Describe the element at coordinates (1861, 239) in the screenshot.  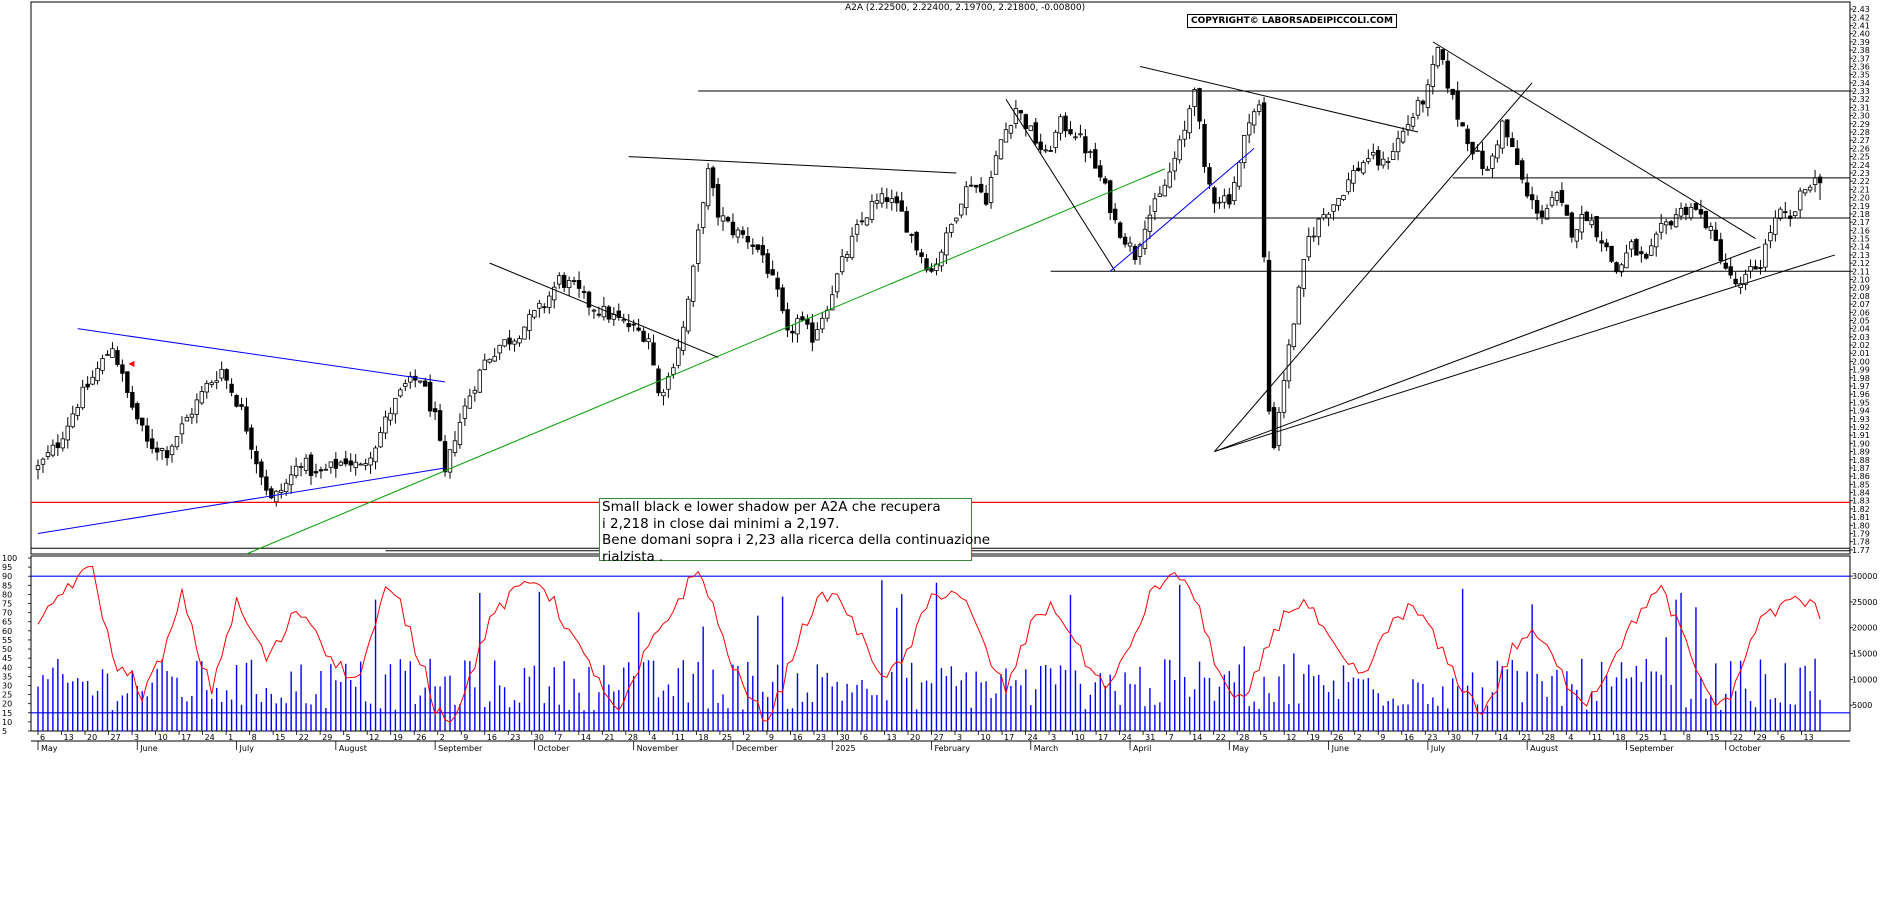
I see `price-tick-label: 2.15` at that location.